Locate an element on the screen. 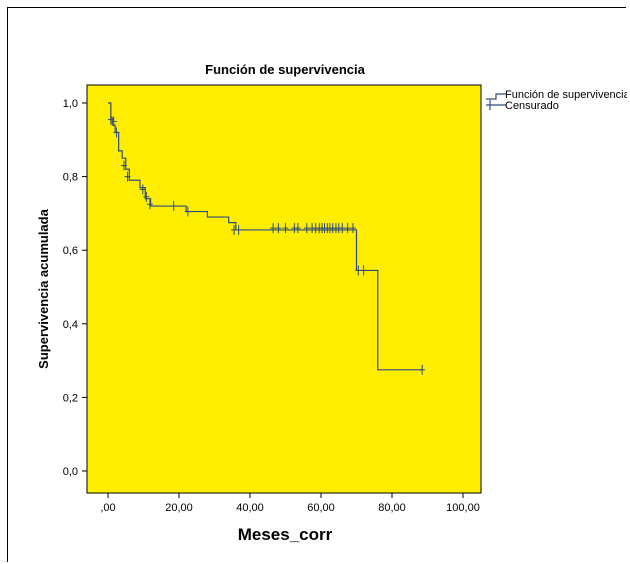  y-tick-label: 0,6 is located at coordinates (70, 251).